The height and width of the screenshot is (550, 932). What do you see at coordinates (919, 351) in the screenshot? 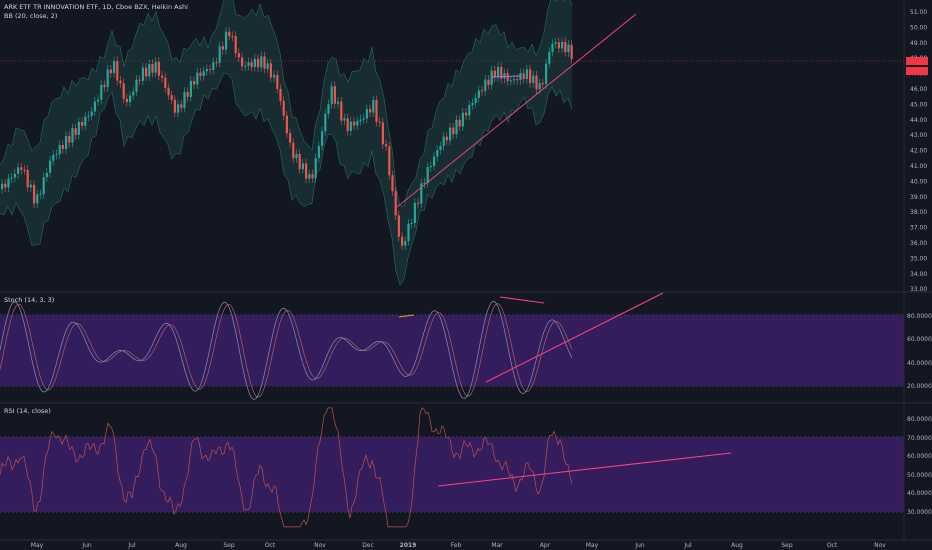
I see `stoch-axis: 80.0000 60.0000 40.0000 20.0000` at bounding box center [919, 351].